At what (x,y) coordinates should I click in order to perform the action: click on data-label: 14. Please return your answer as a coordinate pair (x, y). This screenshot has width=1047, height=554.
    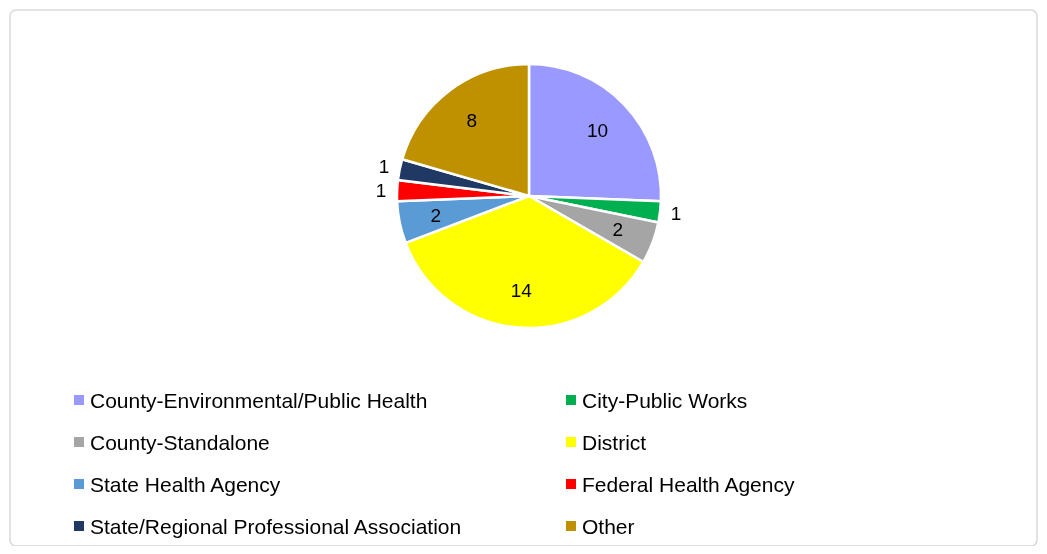
    Looking at the image, I should click on (521, 291).